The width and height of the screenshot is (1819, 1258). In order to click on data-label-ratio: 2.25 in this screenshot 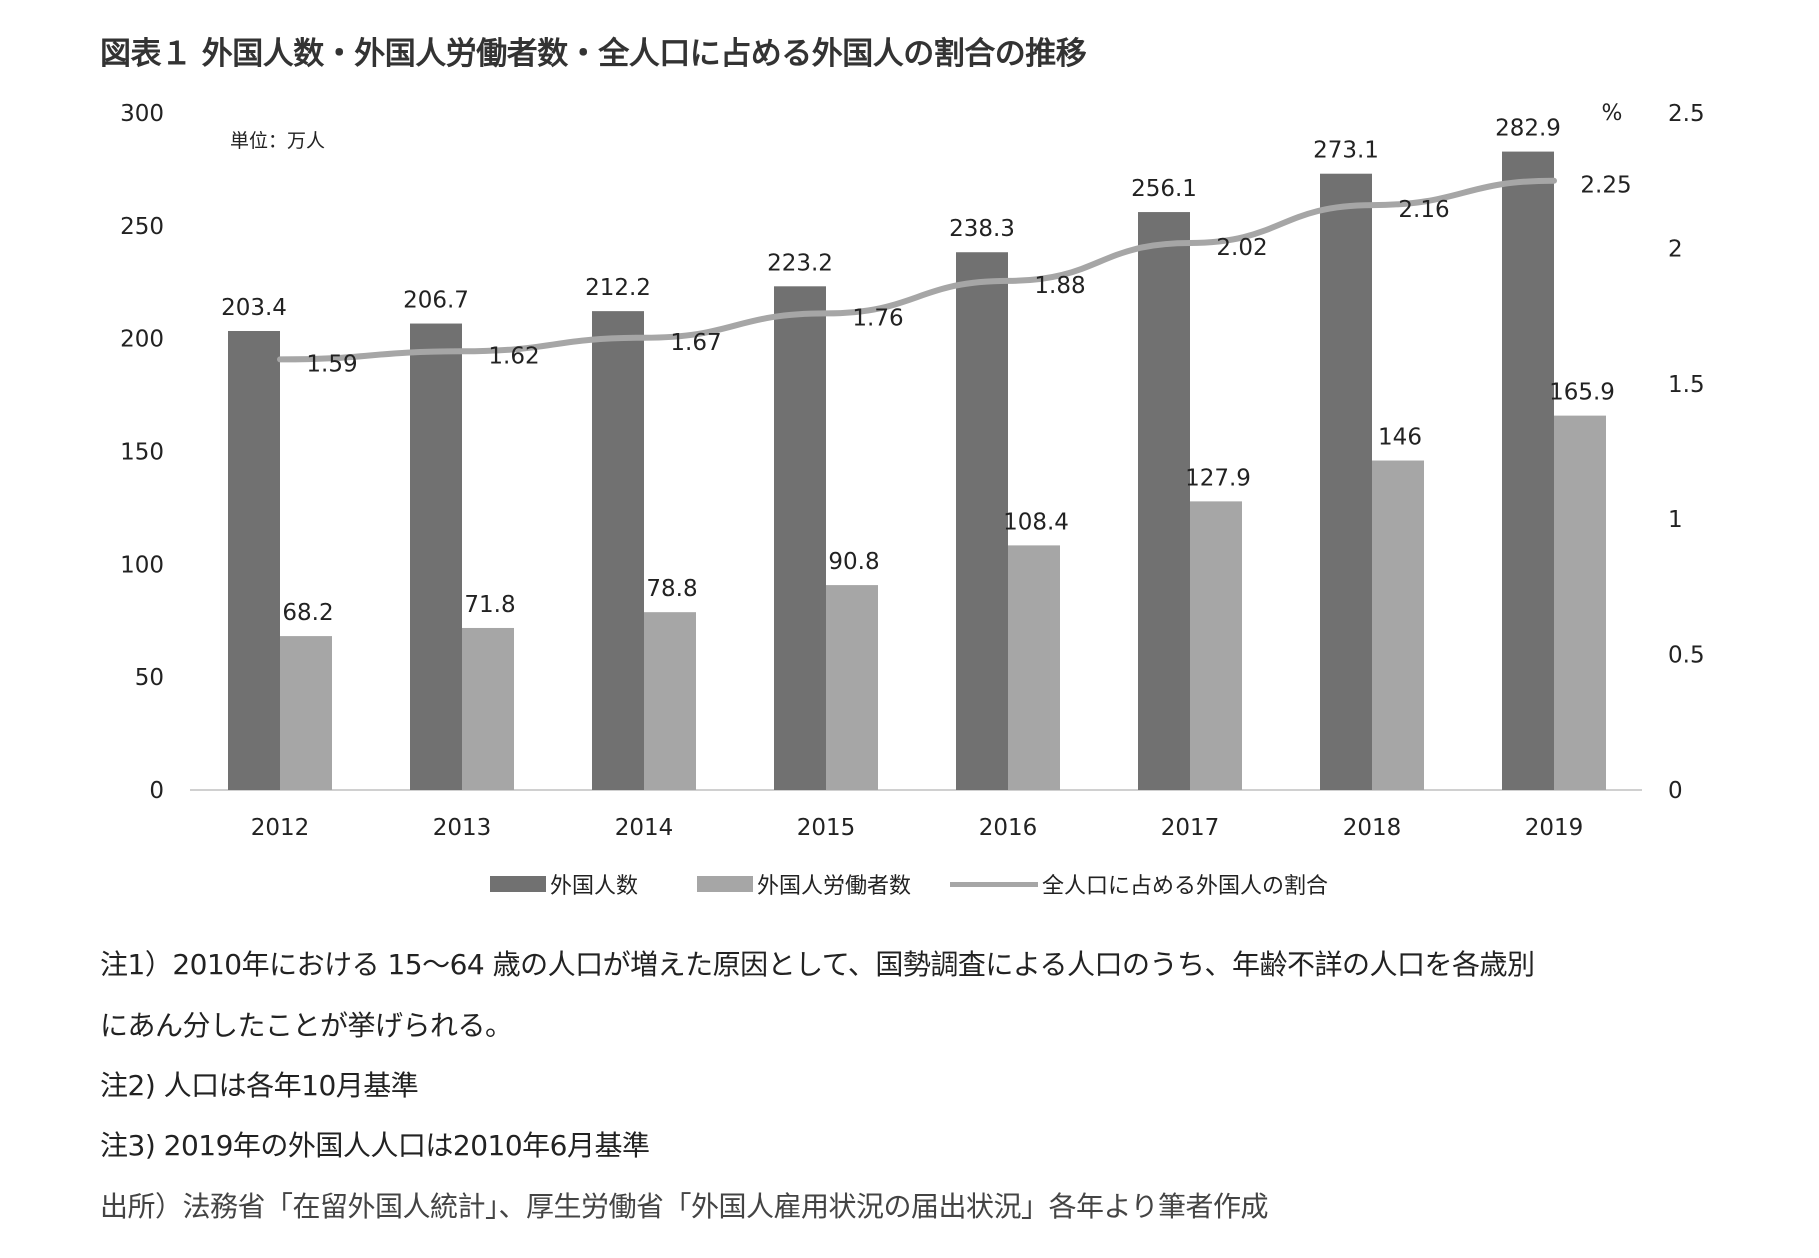, I will do `click(1605, 186)`.